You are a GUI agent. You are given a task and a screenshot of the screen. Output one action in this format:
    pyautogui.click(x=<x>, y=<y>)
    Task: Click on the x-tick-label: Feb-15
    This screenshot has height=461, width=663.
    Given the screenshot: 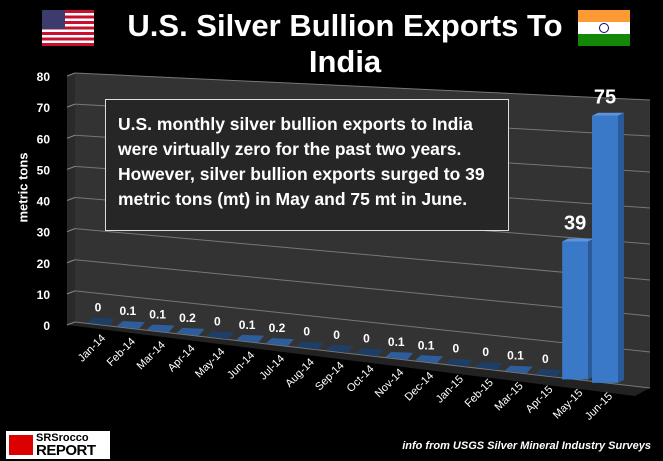 What is the action you would take?
    pyautogui.click(x=479, y=393)
    